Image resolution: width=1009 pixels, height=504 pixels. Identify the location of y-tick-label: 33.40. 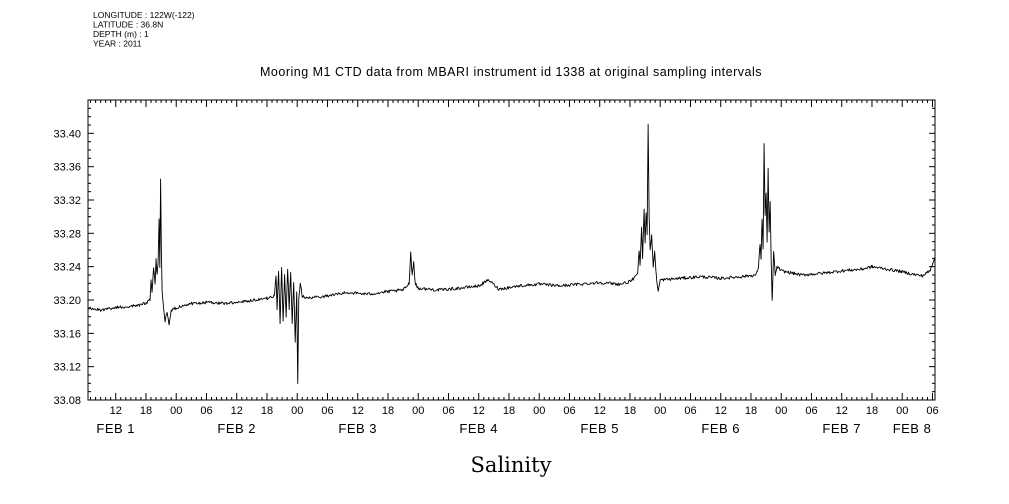
(67, 134).